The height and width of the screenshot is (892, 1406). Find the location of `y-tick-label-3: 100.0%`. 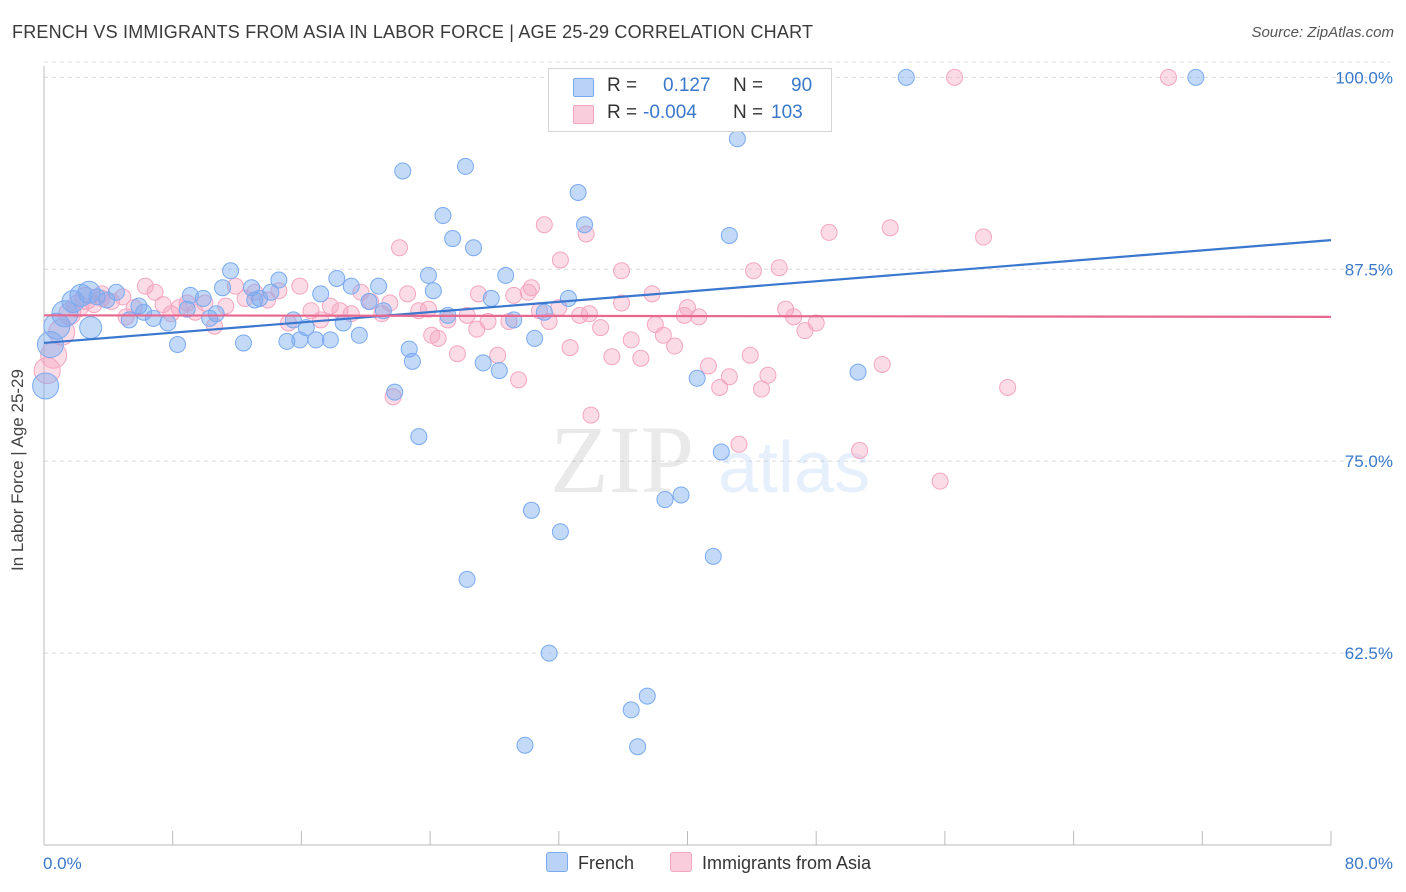

y-tick-label-3: 100.0% is located at coordinates (1364, 77).